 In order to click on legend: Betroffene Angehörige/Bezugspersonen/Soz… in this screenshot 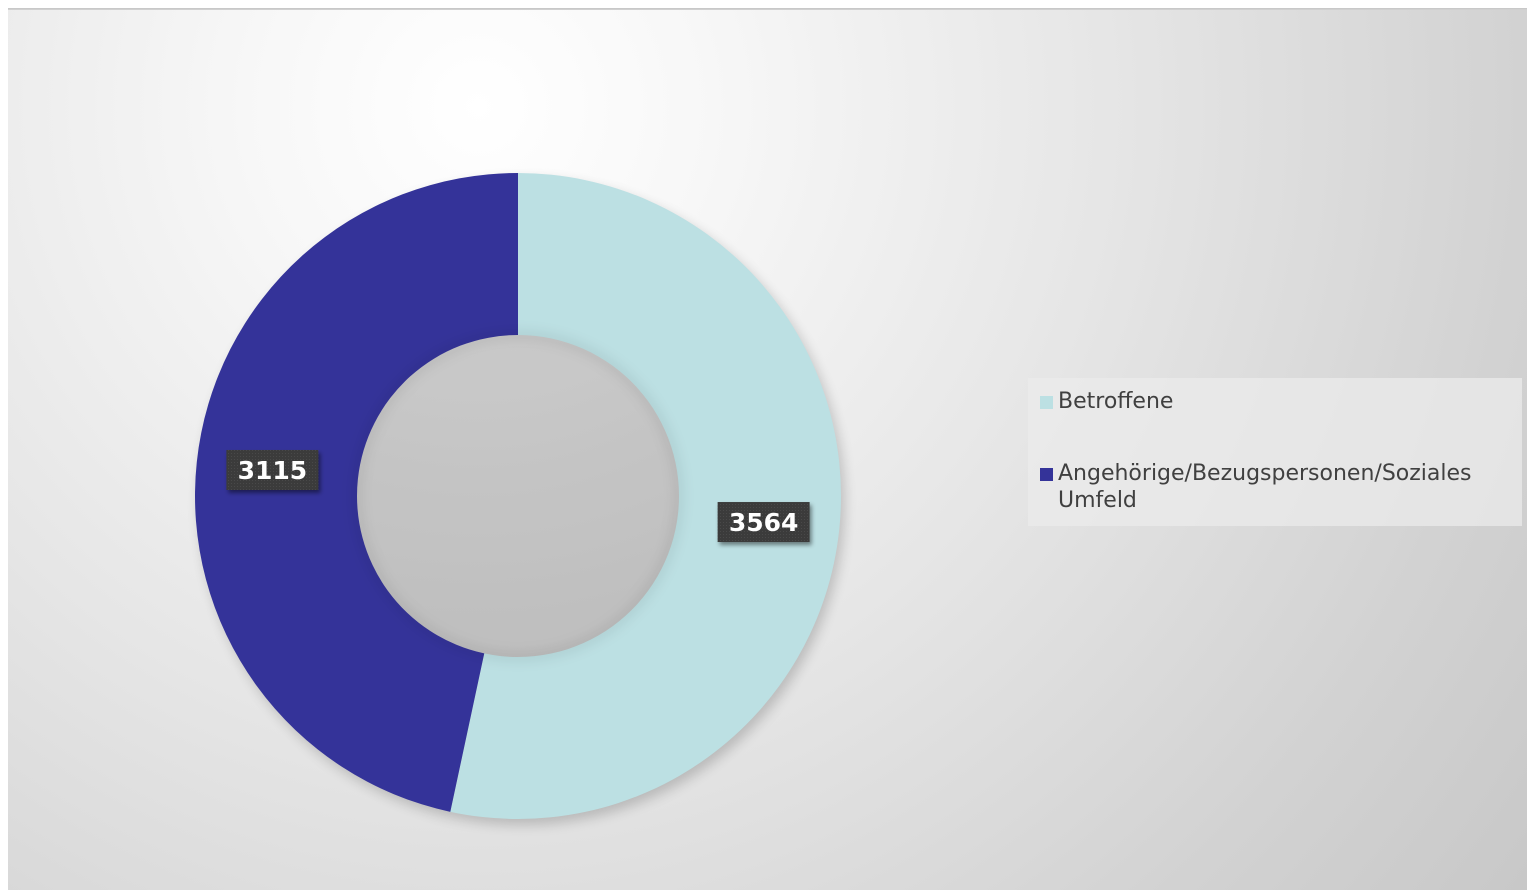, I will do `click(1275, 452)`.